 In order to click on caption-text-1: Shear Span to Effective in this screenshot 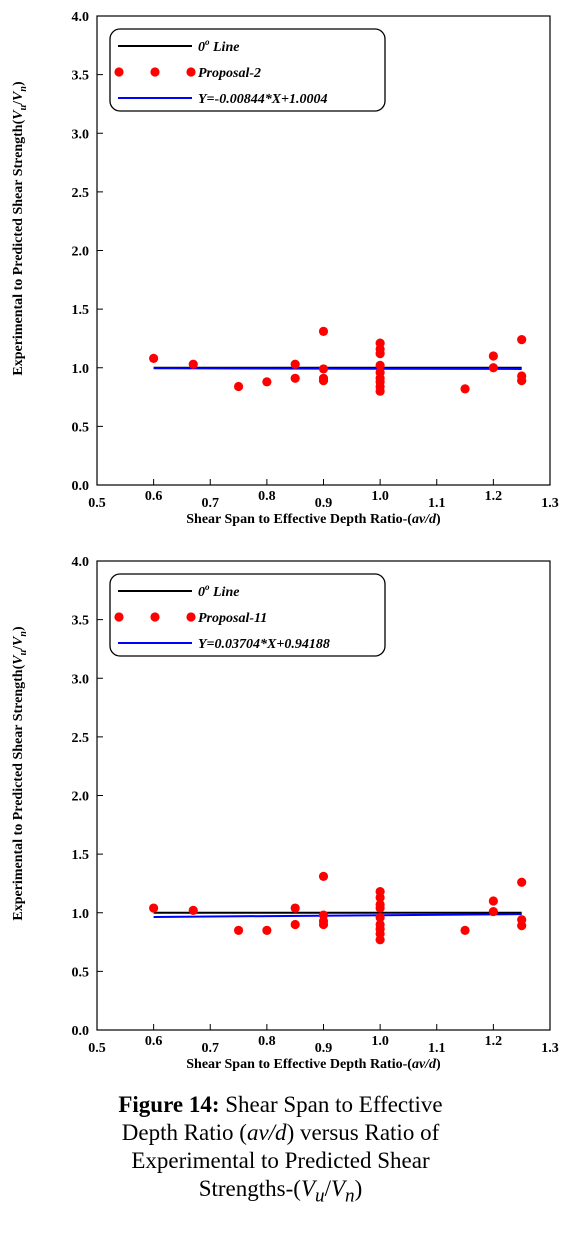, I will do `click(331, 1104)`.